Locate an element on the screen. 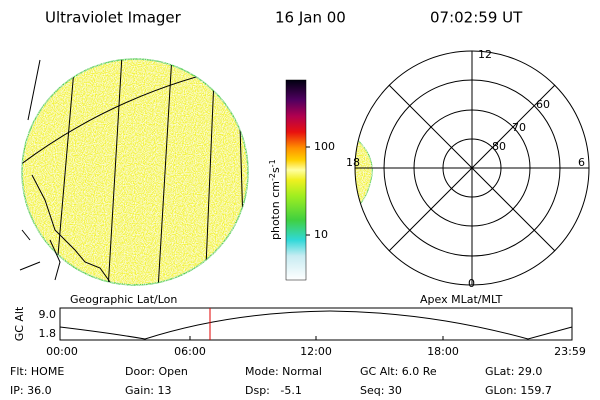 Image resolution: width=600 pixels, height=400 pixels. unit: photon cm is located at coordinates (275, 210).